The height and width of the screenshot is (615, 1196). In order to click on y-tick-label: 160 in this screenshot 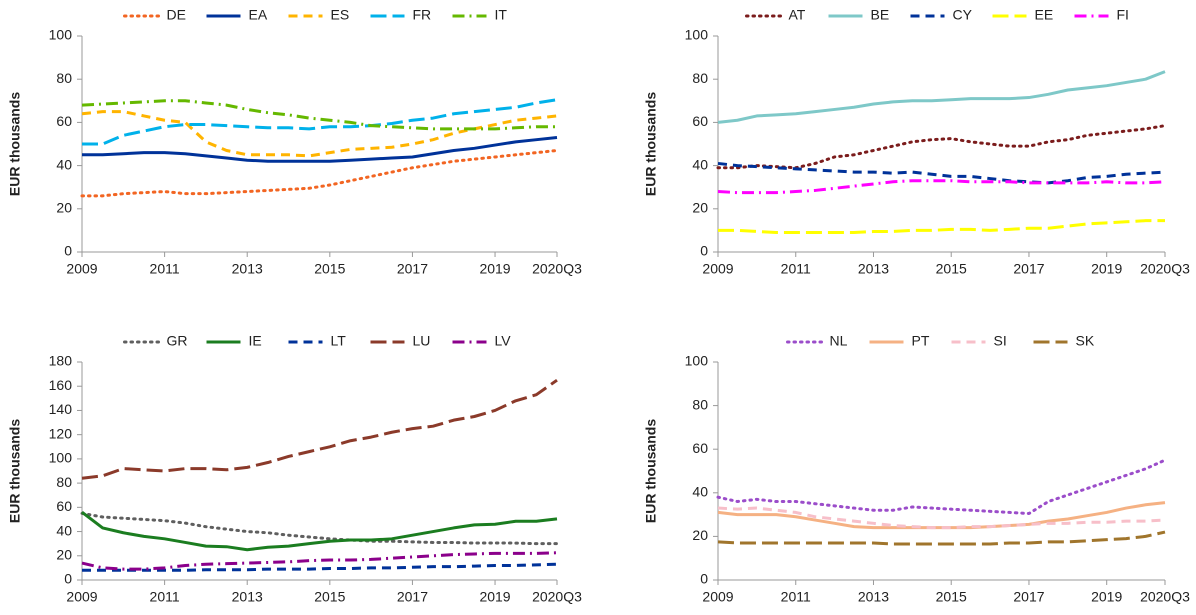, I will do `click(61, 385)`.